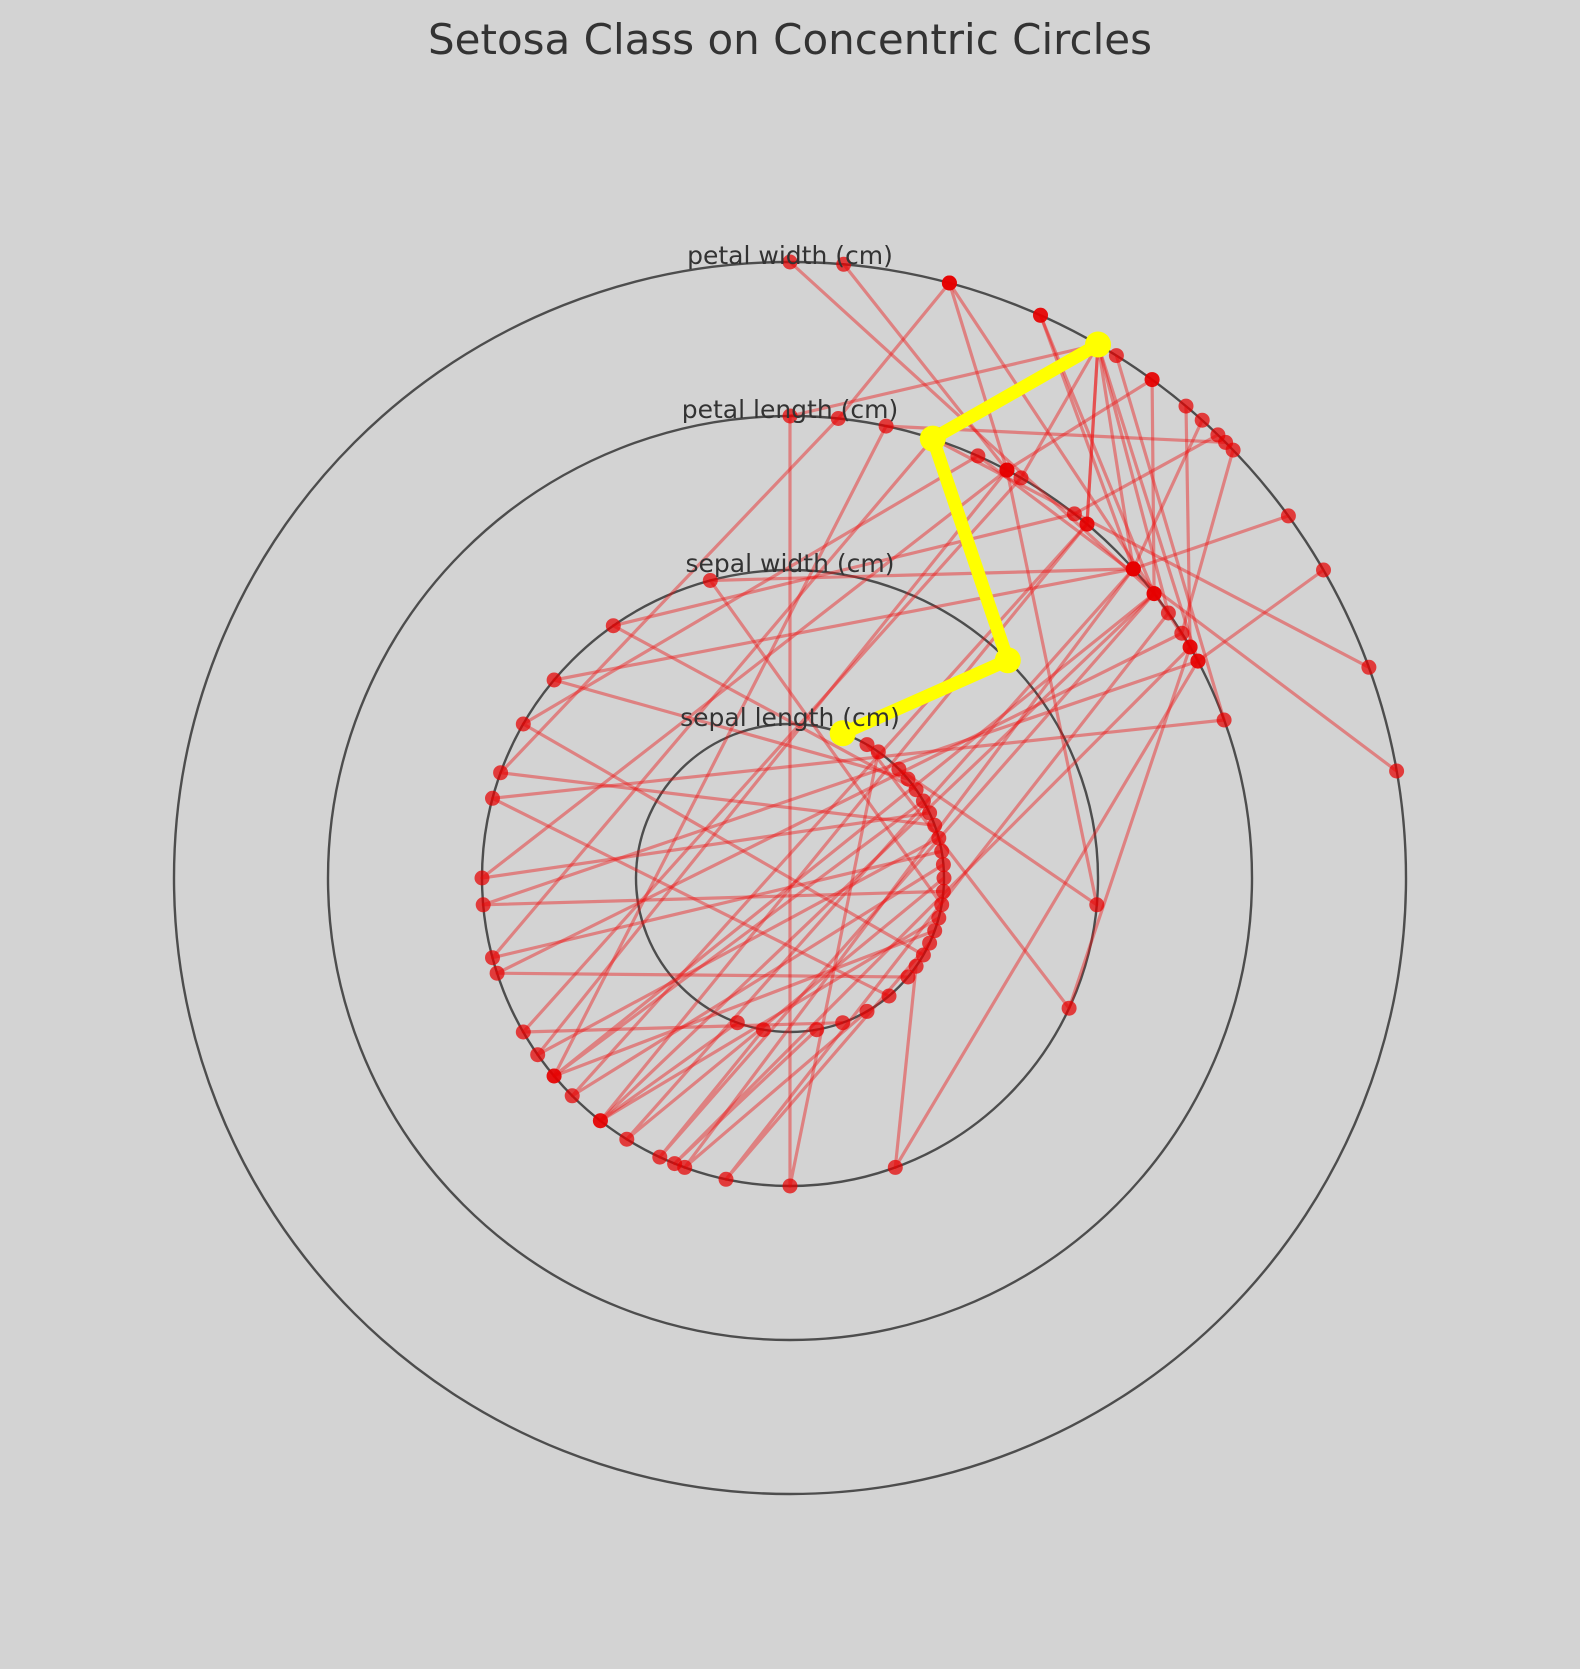  What do you see at coordinates (790, 39) in the screenshot?
I see `chart-title: Setosa Class on Concentric Circles` at bounding box center [790, 39].